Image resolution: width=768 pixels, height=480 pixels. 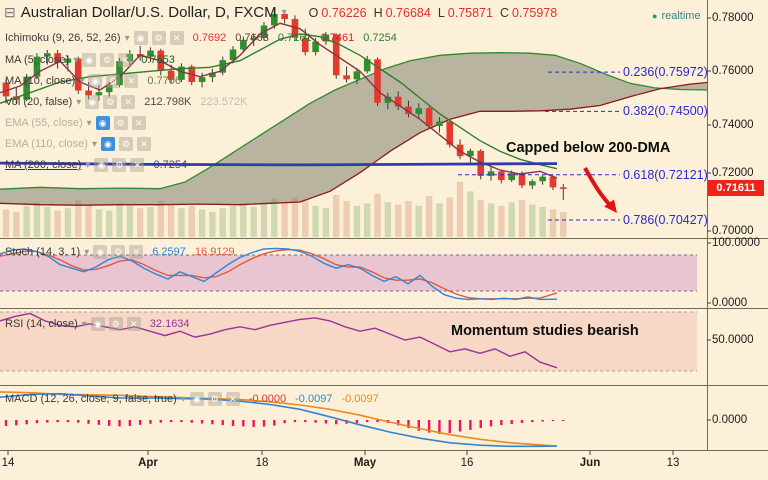 What do you see at coordinates (91, 399) in the screenshot?
I see `indicator-label: MACD (12, 26, close, 9, false, true)` at bounding box center [91, 399].